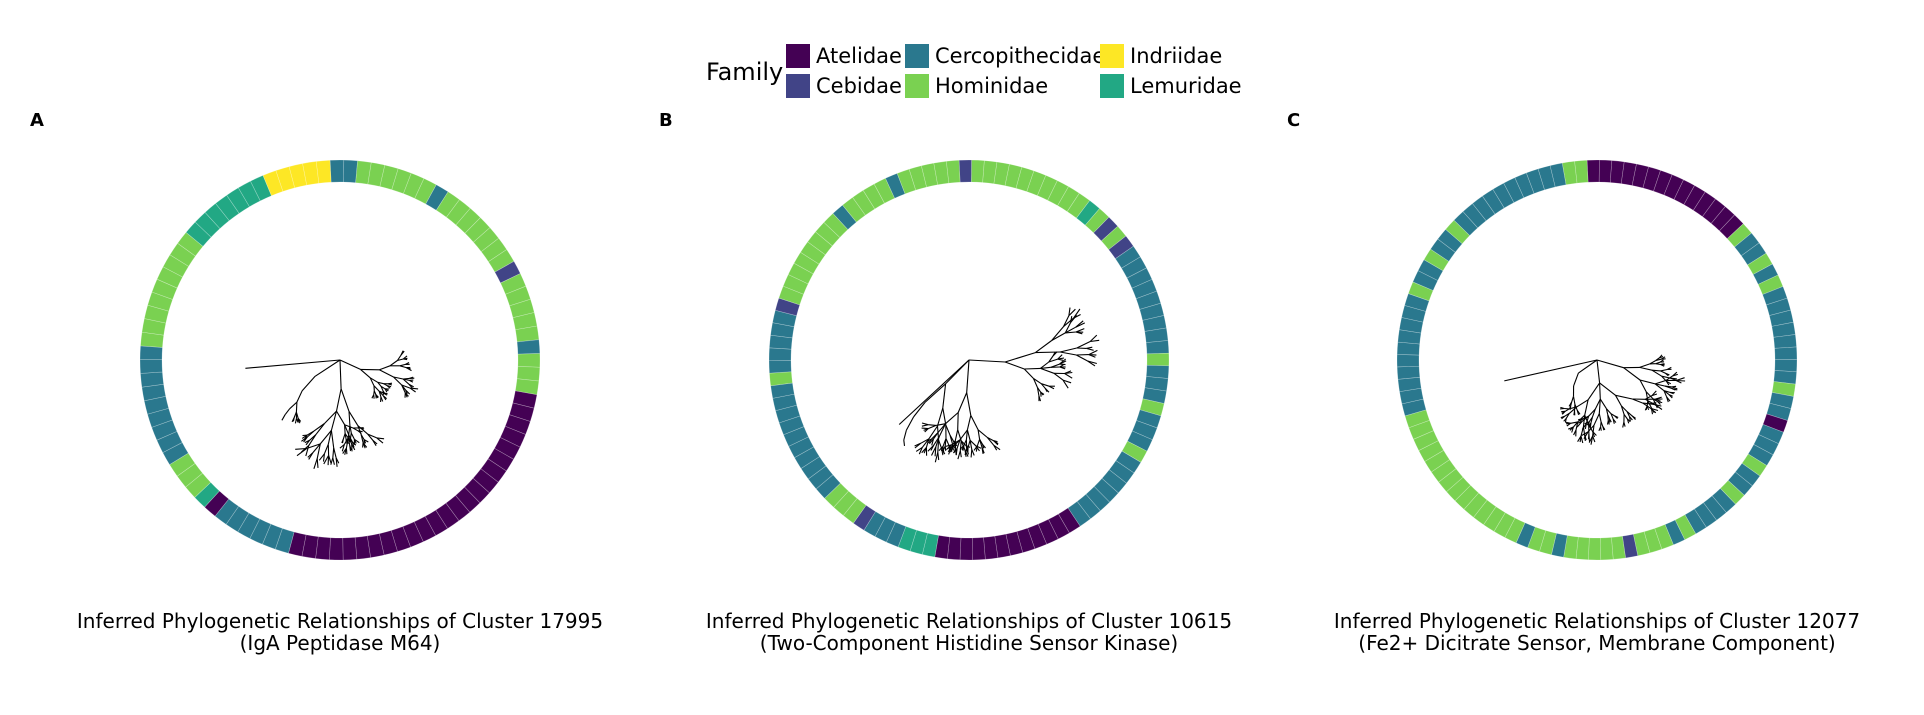  Describe the element at coordinates (1005, 56) in the screenshot. I see `legend-item-cercopithecidae: Cercopithecidae` at that location.